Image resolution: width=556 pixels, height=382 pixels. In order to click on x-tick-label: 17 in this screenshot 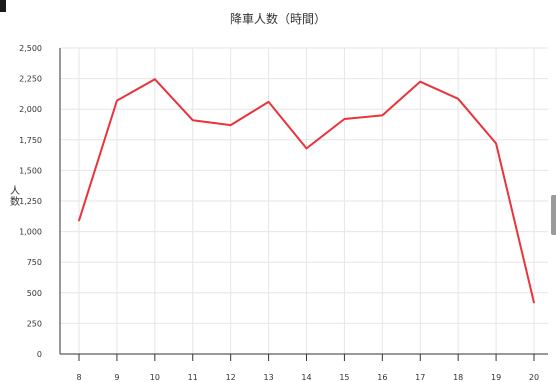, I will do `click(420, 377)`.